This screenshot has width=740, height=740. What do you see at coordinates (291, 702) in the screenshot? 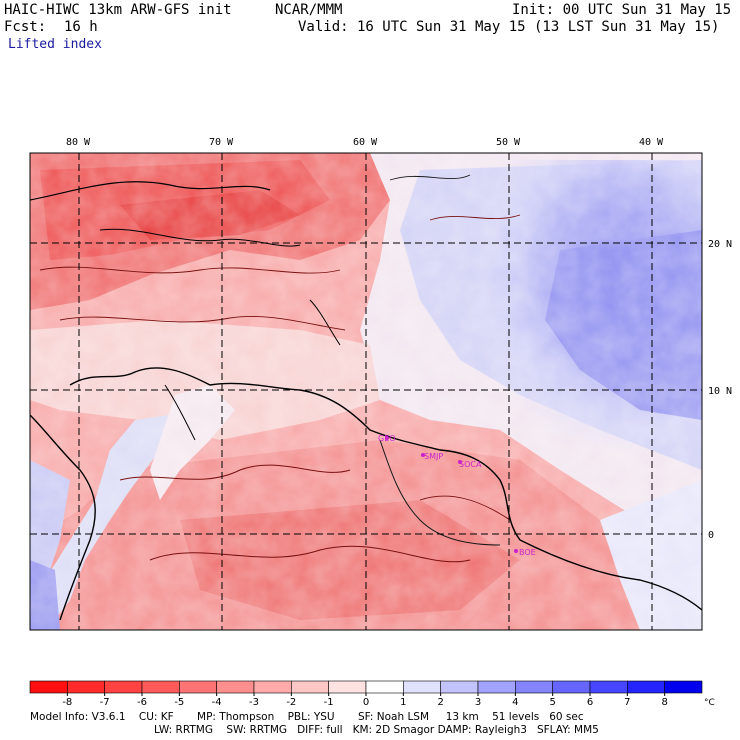
I see `colorbar-tick-label: -2` at bounding box center [291, 702].